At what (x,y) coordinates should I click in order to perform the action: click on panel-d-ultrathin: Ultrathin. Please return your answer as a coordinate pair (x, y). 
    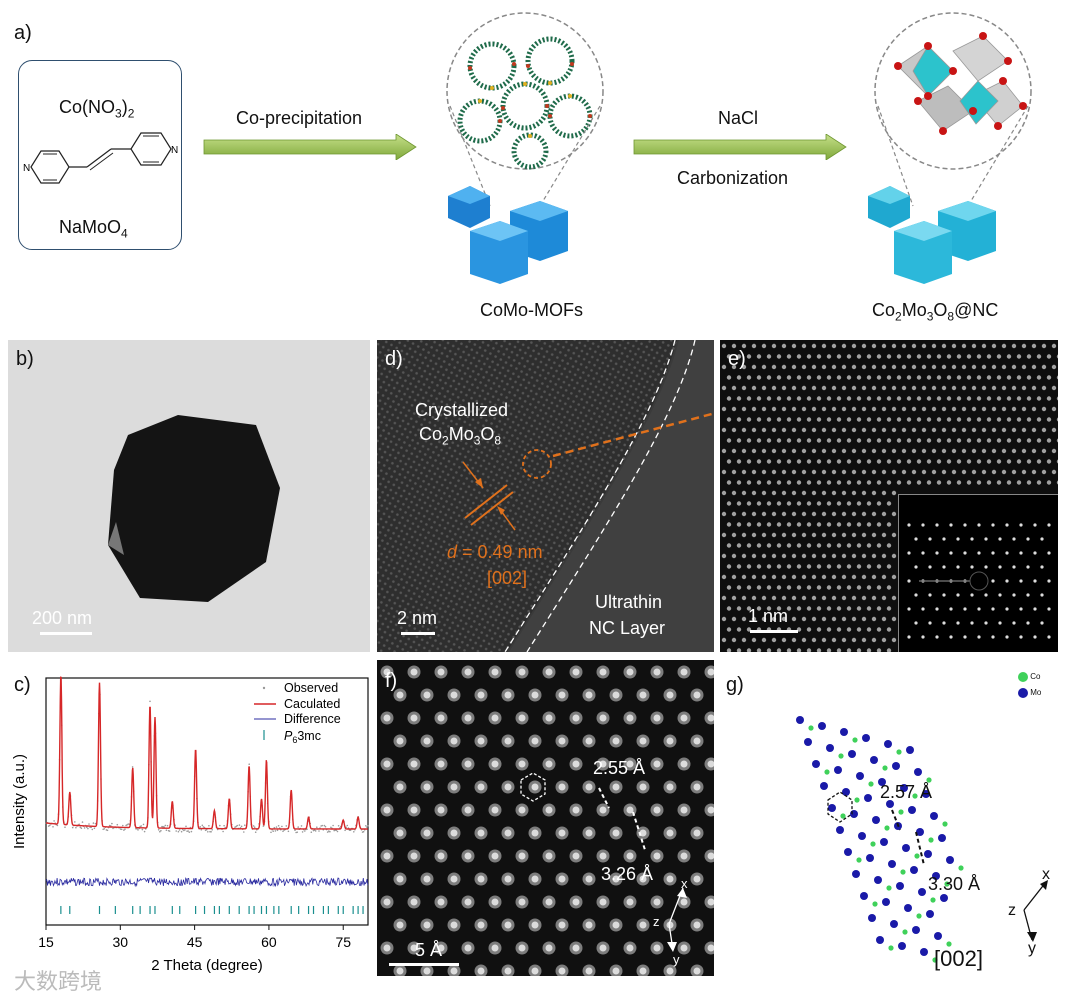
    Looking at the image, I should click on (629, 602).